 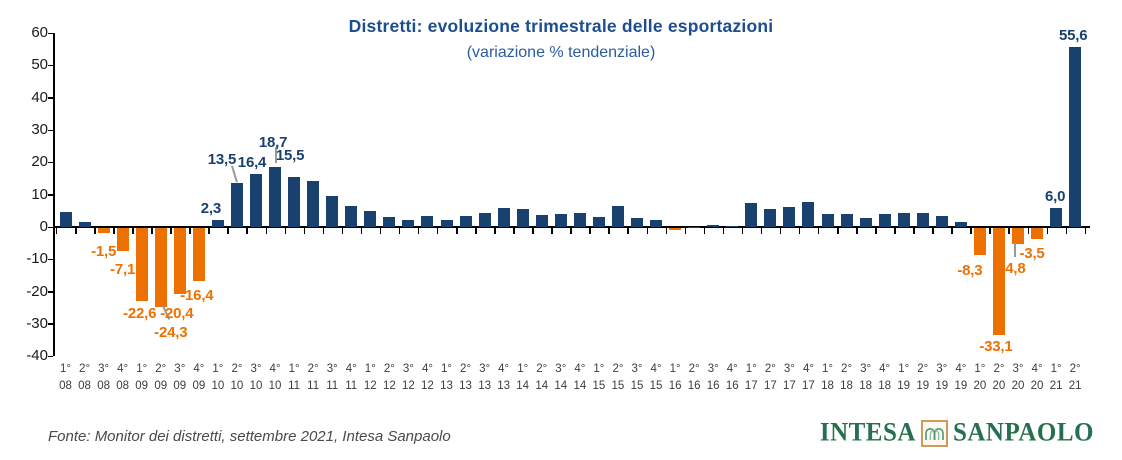 What do you see at coordinates (751, 378) in the screenshot?
I see `x-axis-label: 1° 17` at bounding box center [751, 378].